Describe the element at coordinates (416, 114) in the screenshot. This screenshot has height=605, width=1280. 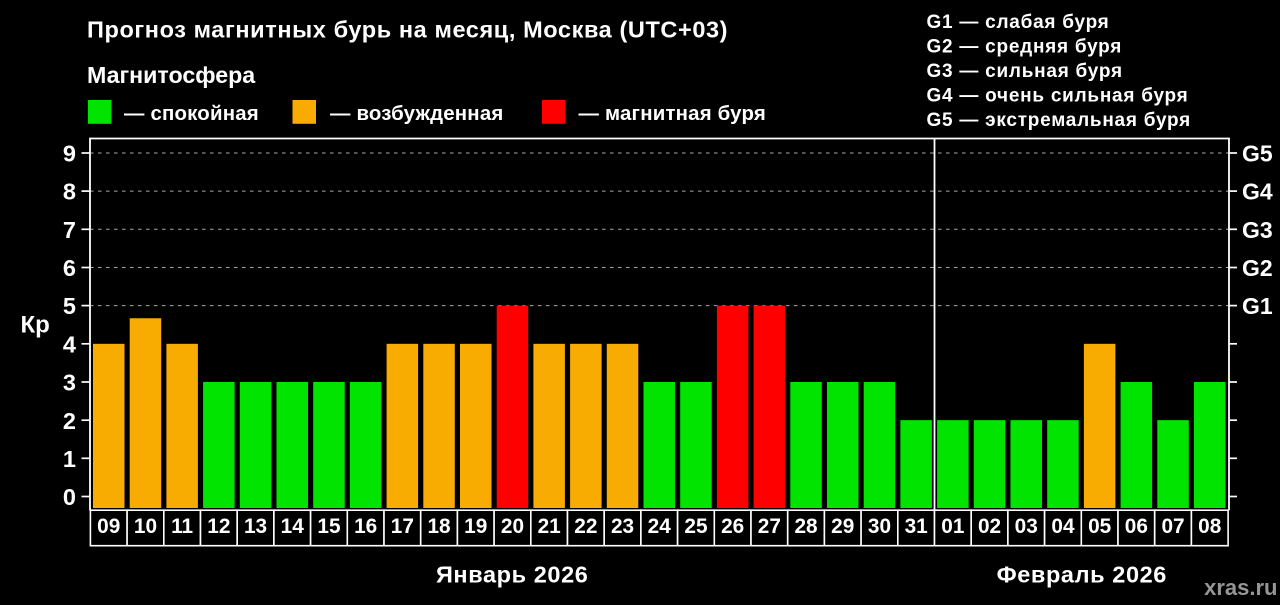
I see `svg-text: — возбужденная` at that location.